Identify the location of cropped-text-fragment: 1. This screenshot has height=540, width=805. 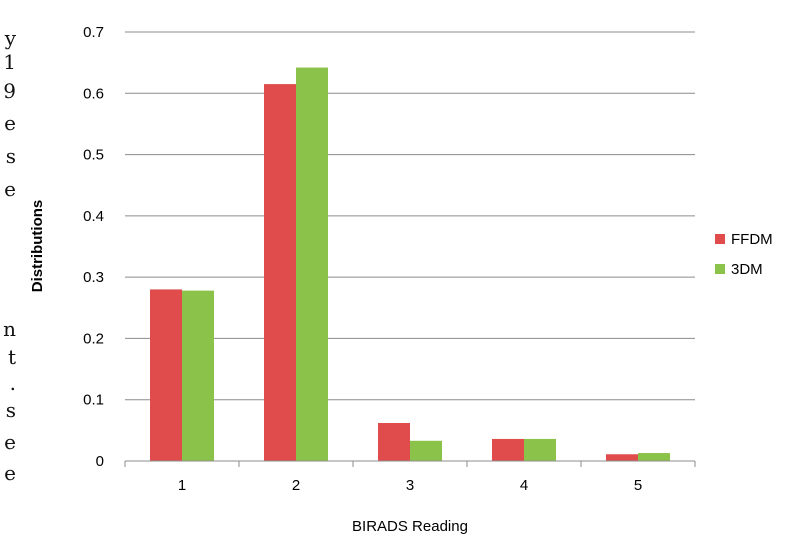
(9, 62).